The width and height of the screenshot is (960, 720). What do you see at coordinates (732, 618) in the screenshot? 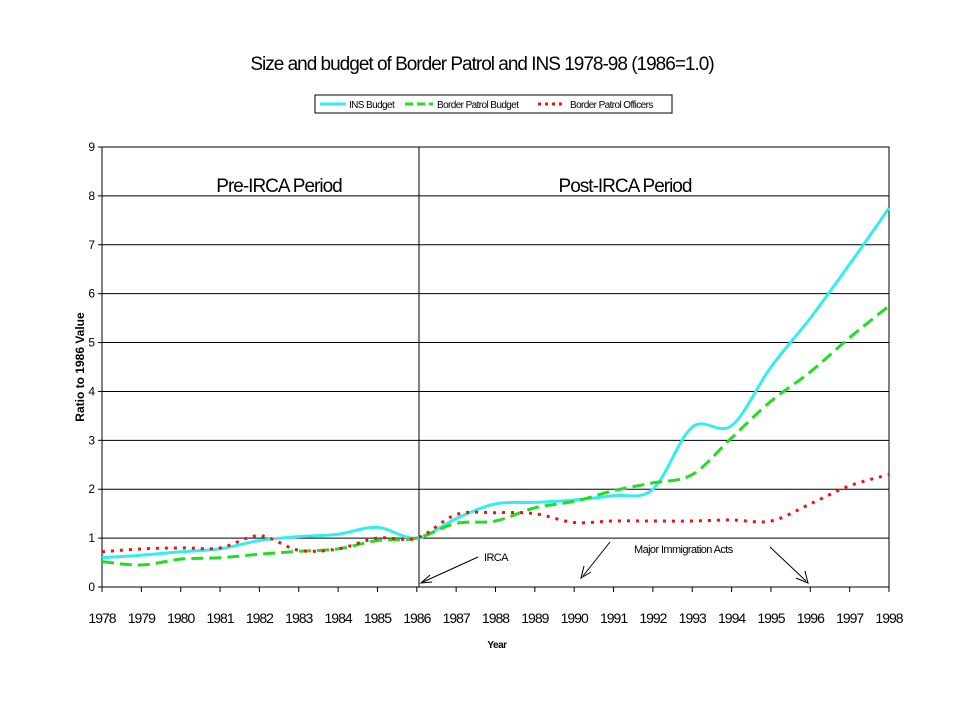
I see `x-tick-label-1994: 1994` at bounding box center [732, 618].